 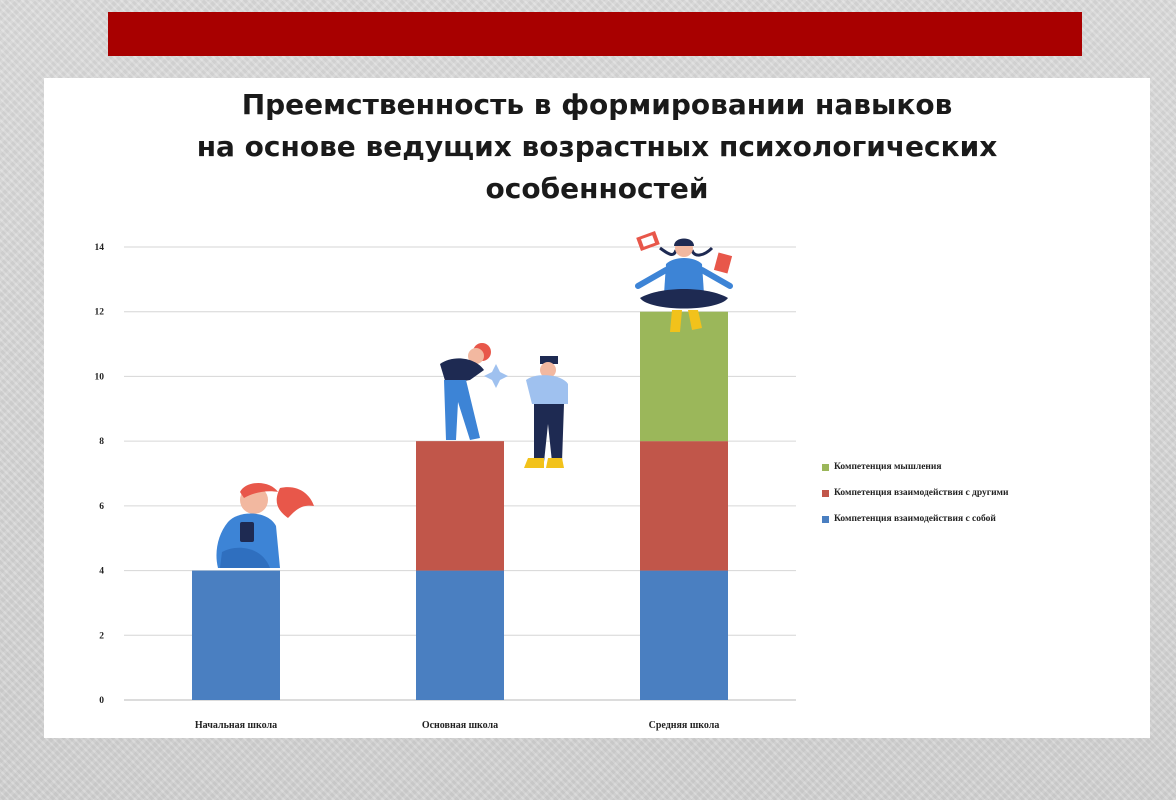 I want to click on y-tick-label: 6, so click(x=101, y=507).